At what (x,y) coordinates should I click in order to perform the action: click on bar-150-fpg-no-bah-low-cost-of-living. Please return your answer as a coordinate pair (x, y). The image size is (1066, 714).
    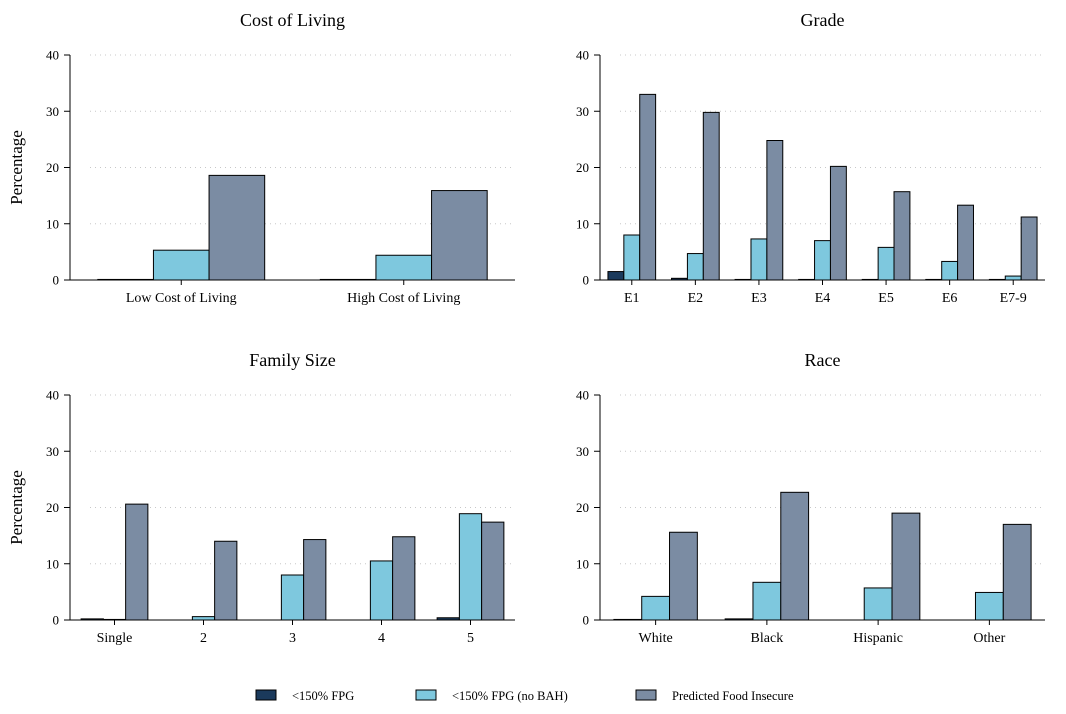
    Looking at the image, I should click on (181, 265).